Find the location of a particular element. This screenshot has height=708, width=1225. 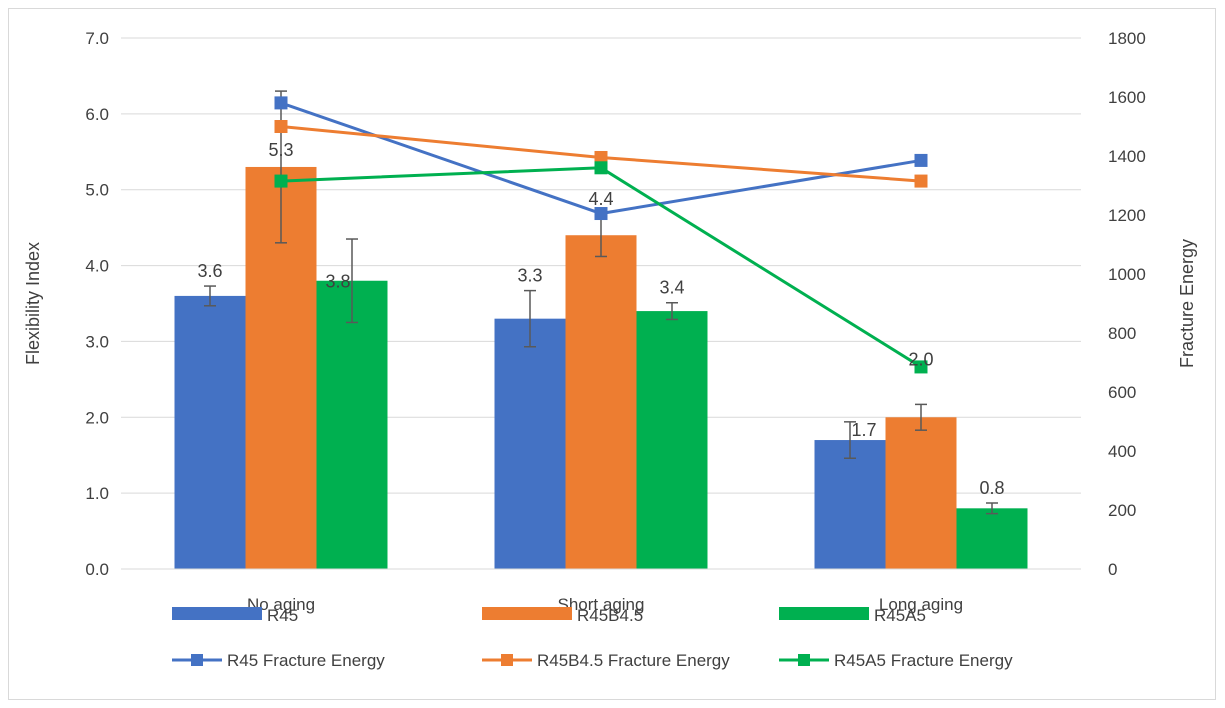

y2-axis-title: Fracture Energy is located at coordinates (1187, 303).